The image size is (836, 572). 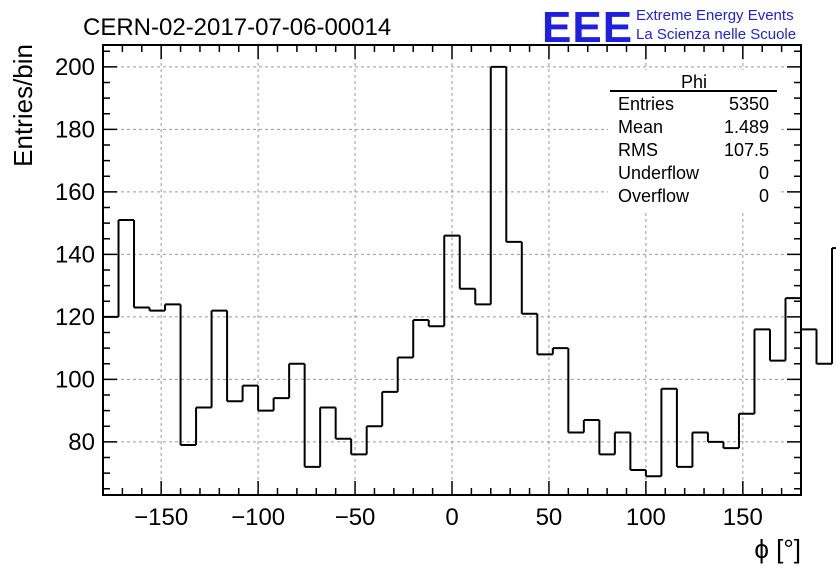 What do you see at coordinates (75, 379) in the screenshot?
I see `y-tick-label: 100` at bounding box center [75, 379].